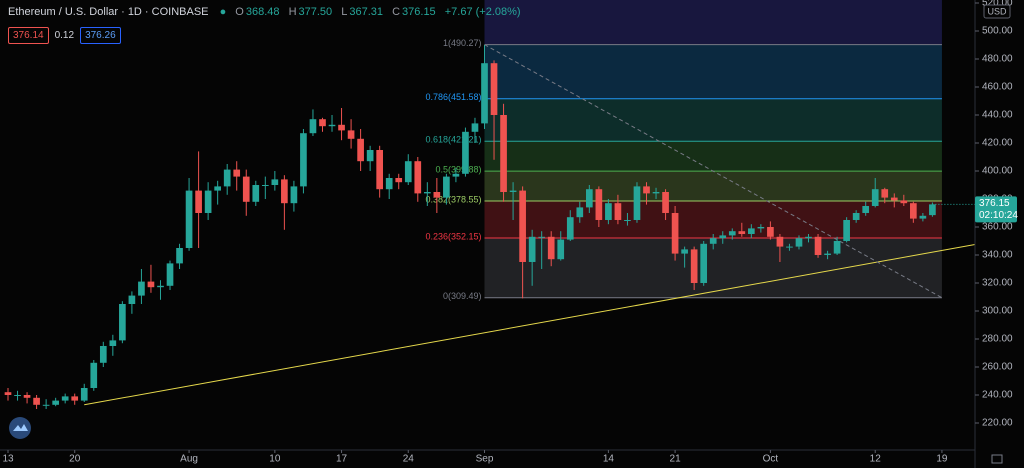 This screenshot has height=468, width=1024. I want to click on y-tick-label: 480.00, so click(997, 59).